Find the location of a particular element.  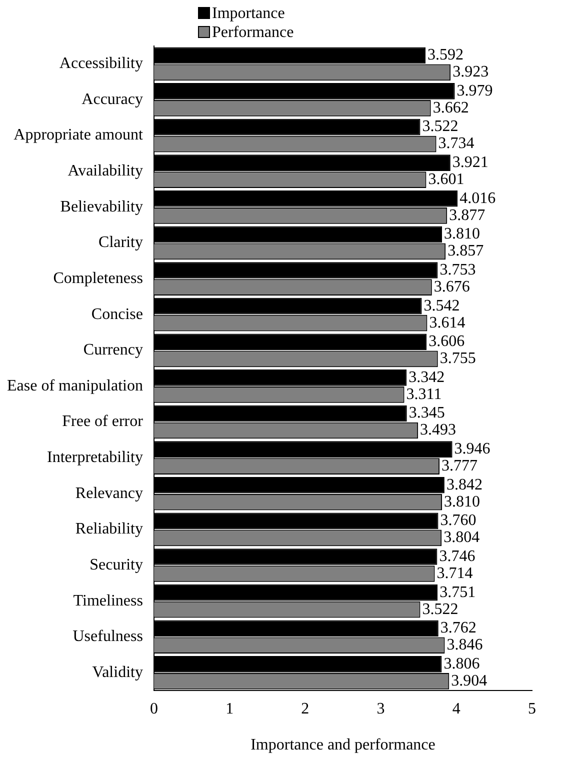

data-label: 3.342 is located at coordinates (426, 377).